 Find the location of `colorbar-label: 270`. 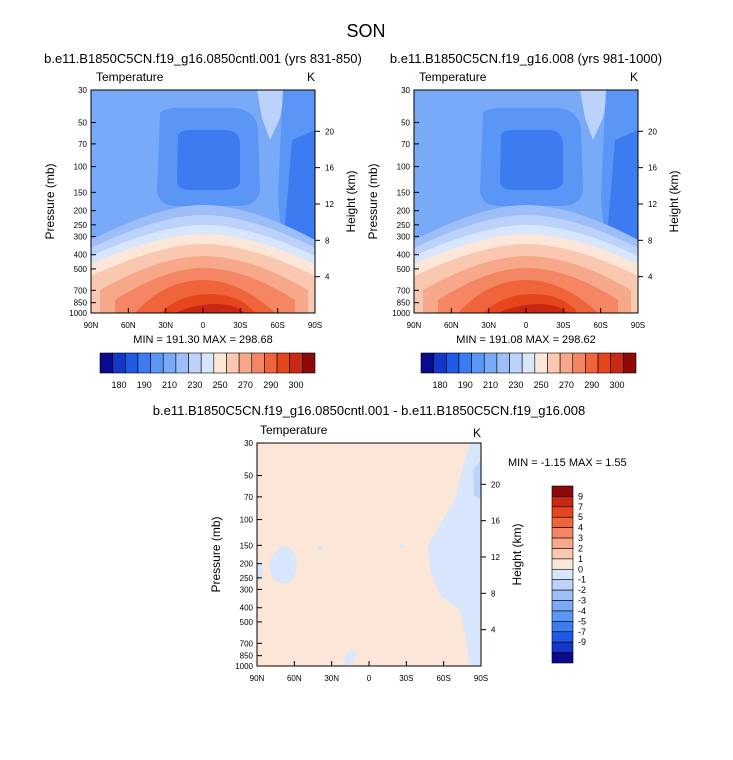

colorbar-label: 270 is located at coordinates (245, 385).